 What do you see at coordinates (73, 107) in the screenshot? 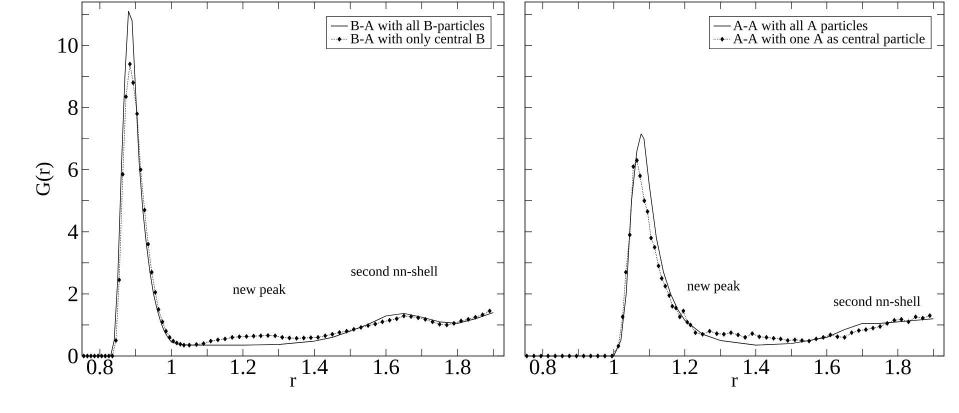
I see `y-tick-label: 8` at bounding box center [73, 107].